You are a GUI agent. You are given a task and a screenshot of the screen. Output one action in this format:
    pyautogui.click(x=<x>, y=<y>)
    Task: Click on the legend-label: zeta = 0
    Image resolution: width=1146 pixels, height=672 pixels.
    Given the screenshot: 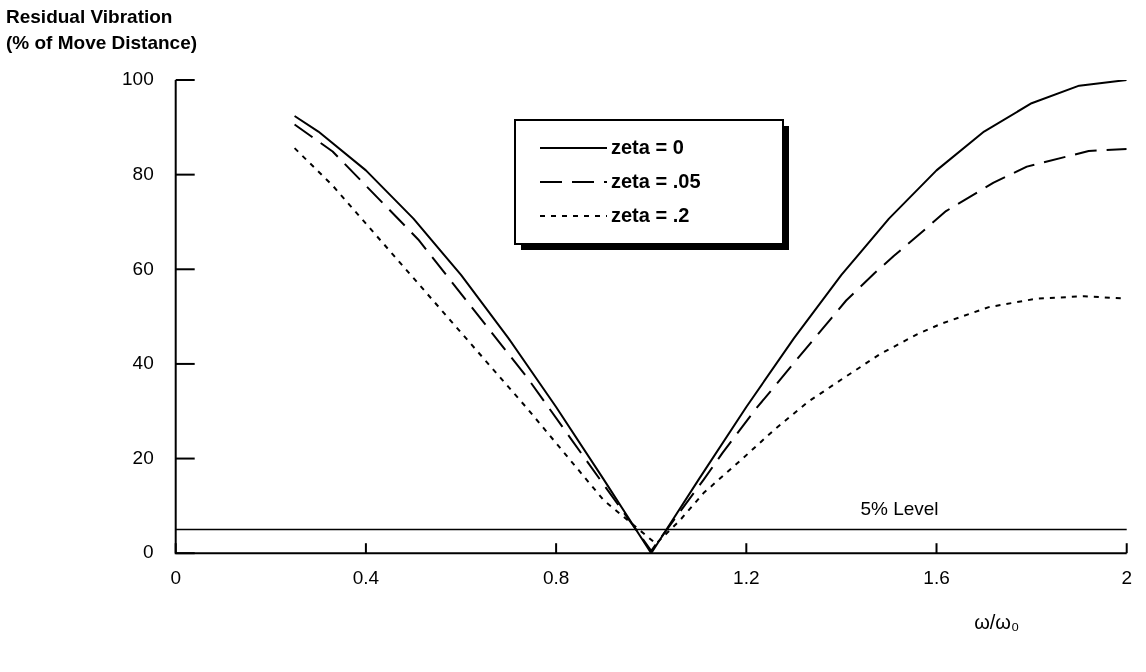 What is the action you would take?
    pyautogui.click(x=647, y=146)
    